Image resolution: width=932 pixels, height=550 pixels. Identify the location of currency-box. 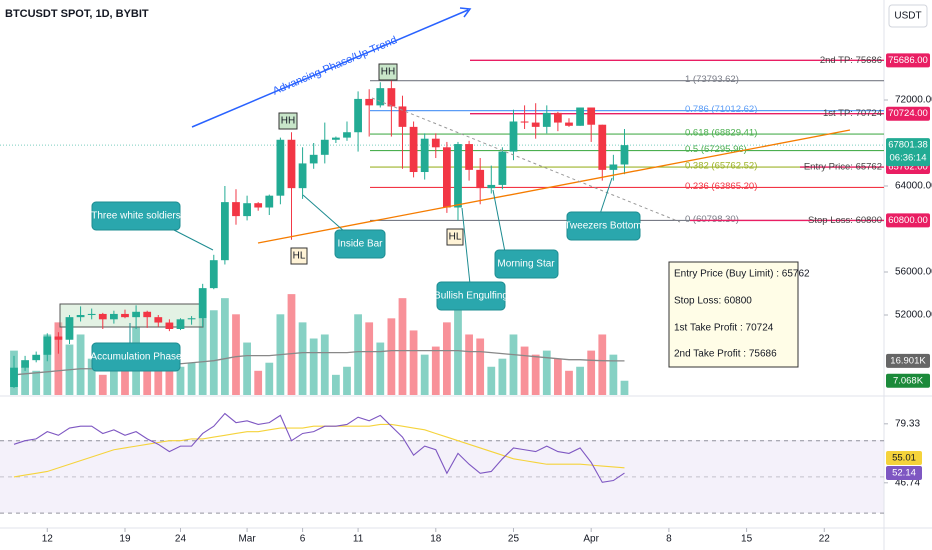
(908, 16).